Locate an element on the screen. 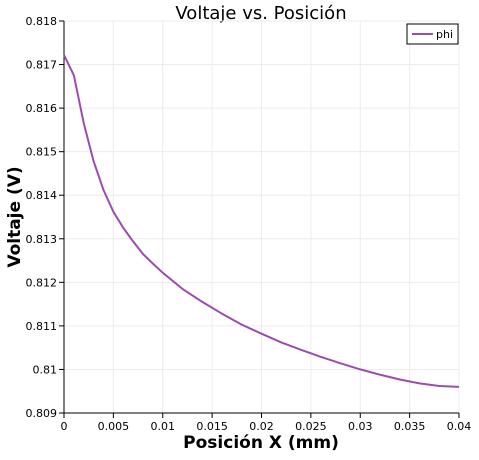 This screenshot has height=460, width=479. legend: phi is located at coordinates (432, 34).